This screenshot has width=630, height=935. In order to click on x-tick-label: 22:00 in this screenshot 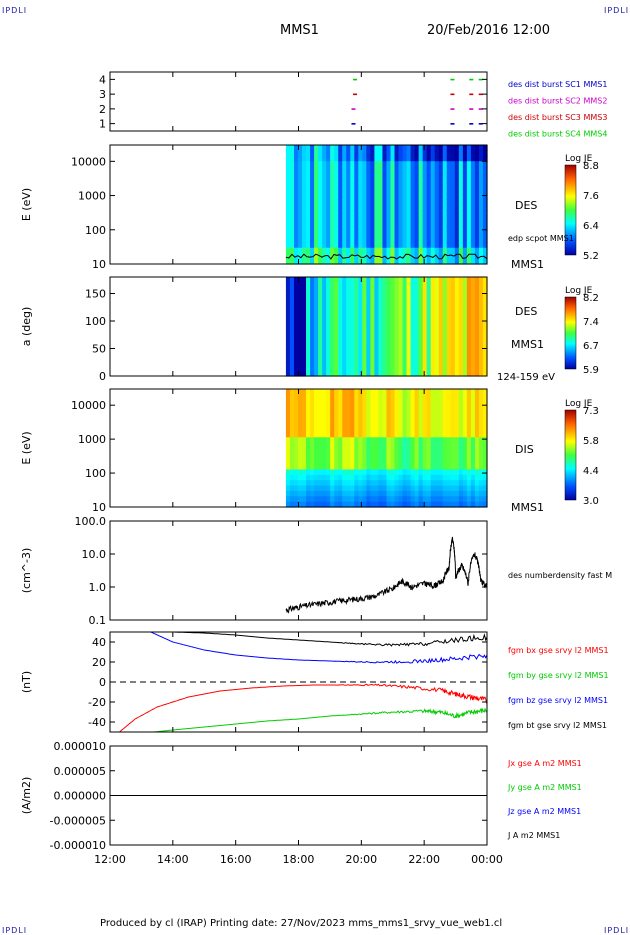, I will do `click(424, 859)`.